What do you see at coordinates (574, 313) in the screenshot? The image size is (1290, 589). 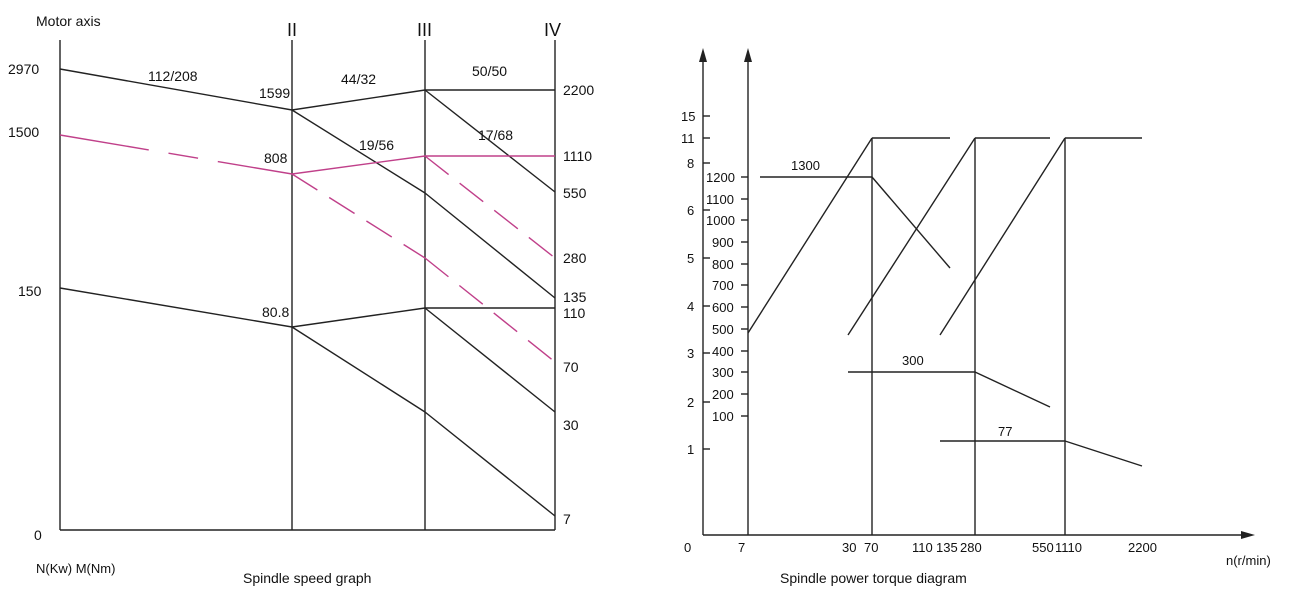 I see `output-speed-110: 110` at bounding box center [574, 313].